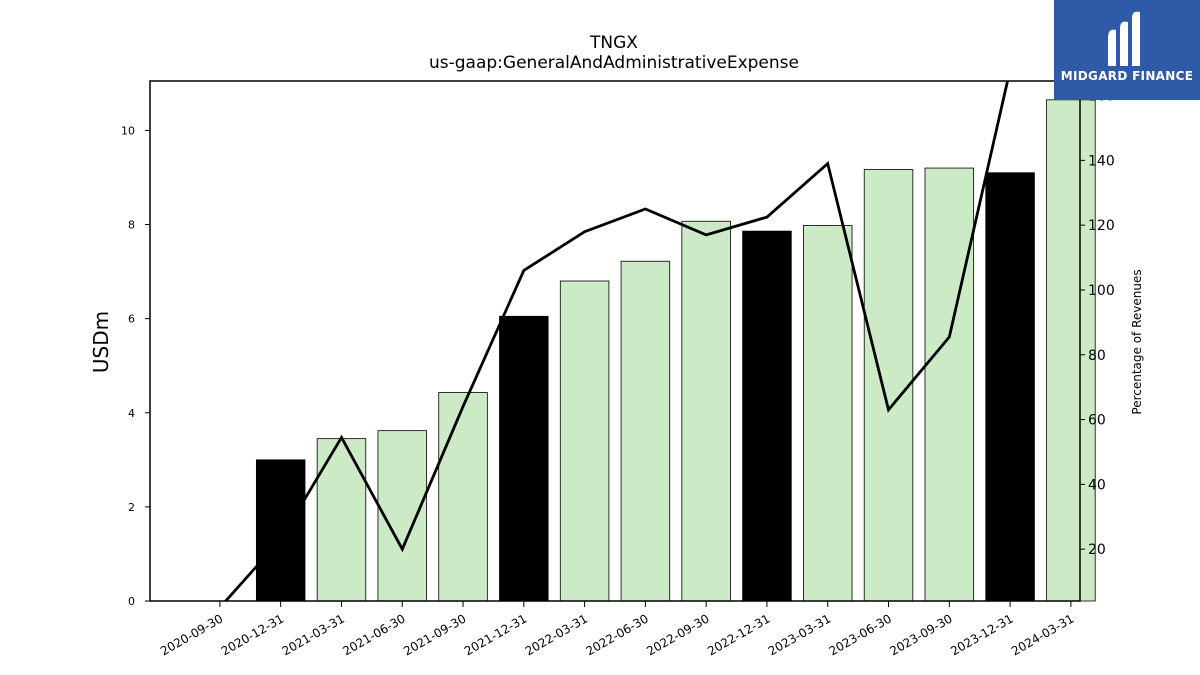 Image resolution: width=1200 pixels, height=675 pixels. I want to click on y-tick-label: 2, so click(131, 507).